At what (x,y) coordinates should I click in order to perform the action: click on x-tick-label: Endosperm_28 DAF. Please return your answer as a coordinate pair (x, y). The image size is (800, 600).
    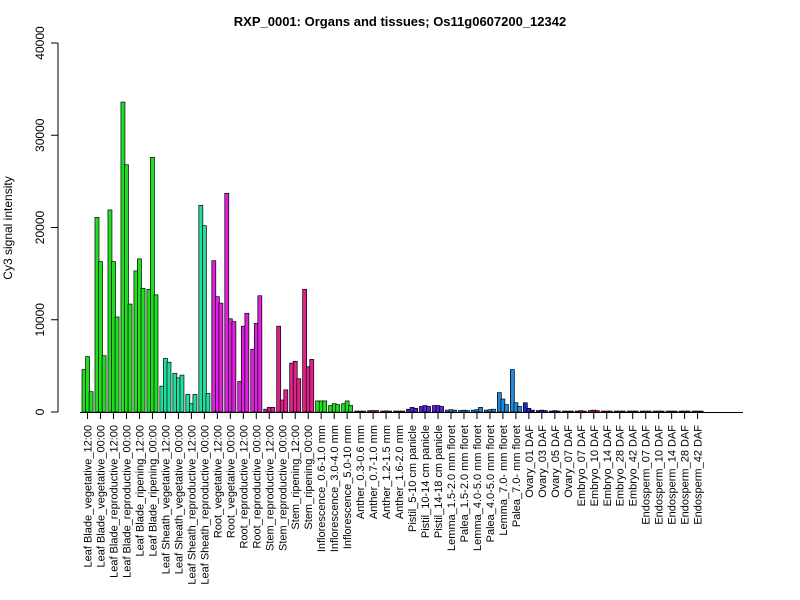
    Looking at the image, I should click on (686, 475).